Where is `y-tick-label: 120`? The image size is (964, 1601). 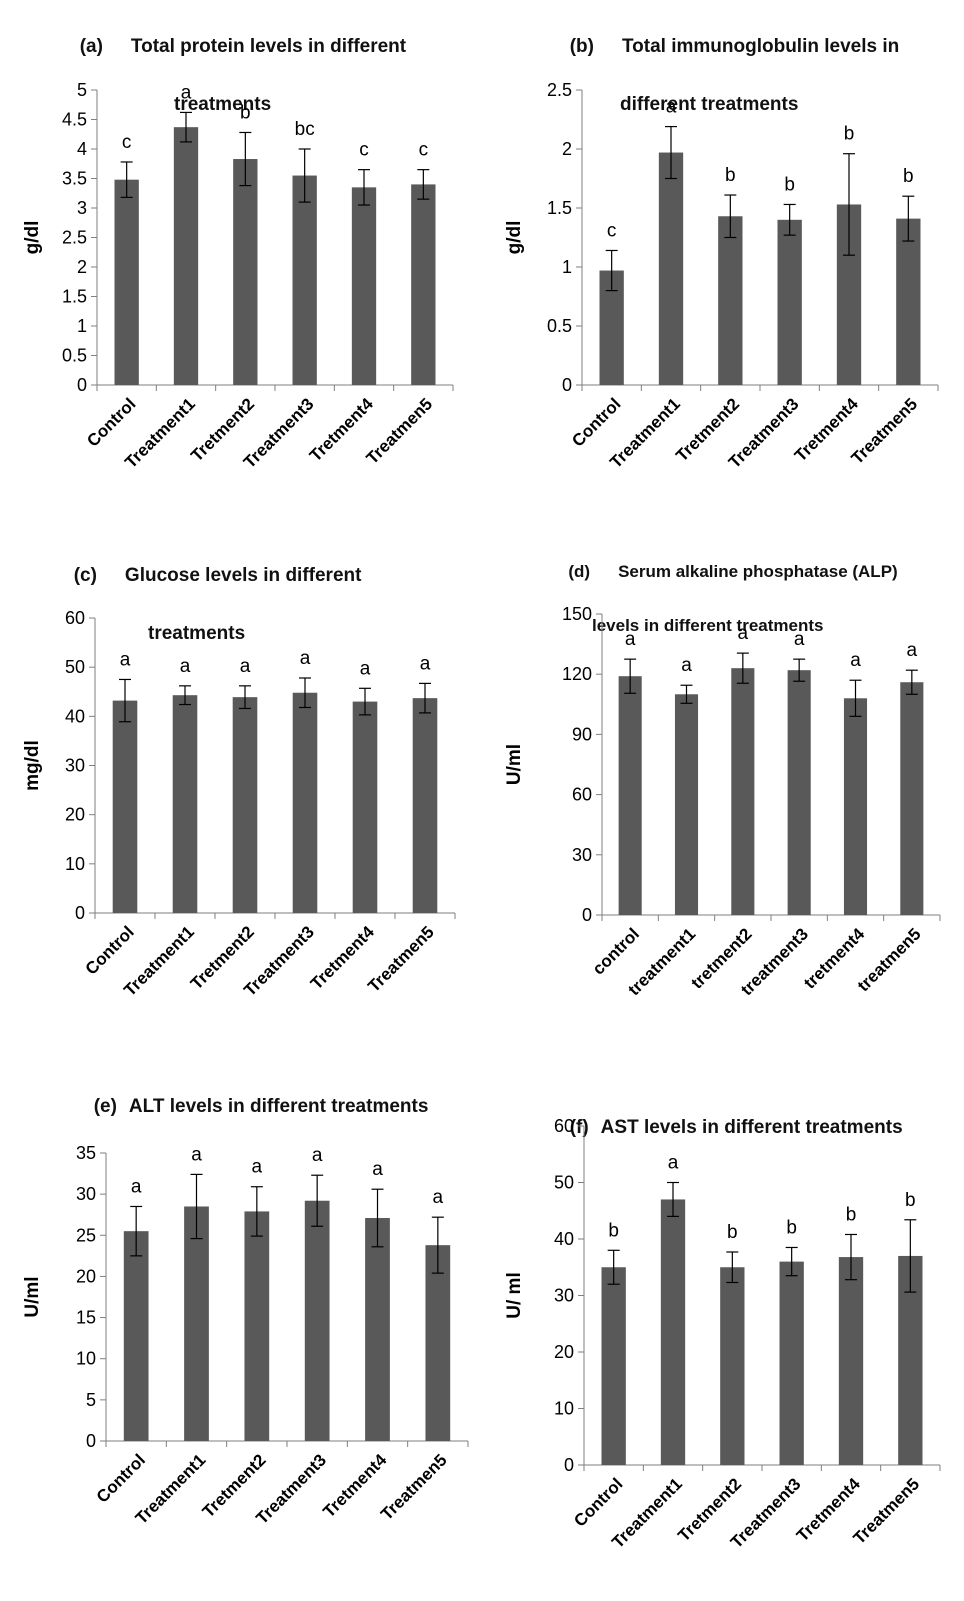
y-tick-label: 120 is located at coordinates (577, 674).